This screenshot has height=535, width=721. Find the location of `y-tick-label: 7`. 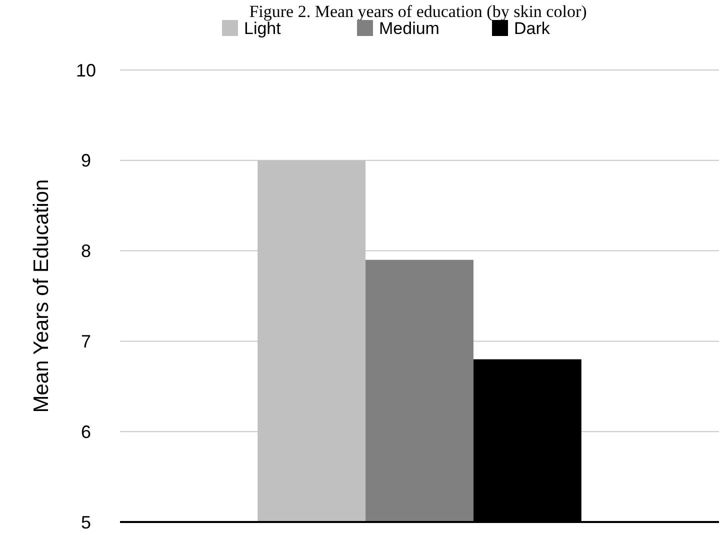

y-tick-label: 7 is located at coordinates (86, 342).